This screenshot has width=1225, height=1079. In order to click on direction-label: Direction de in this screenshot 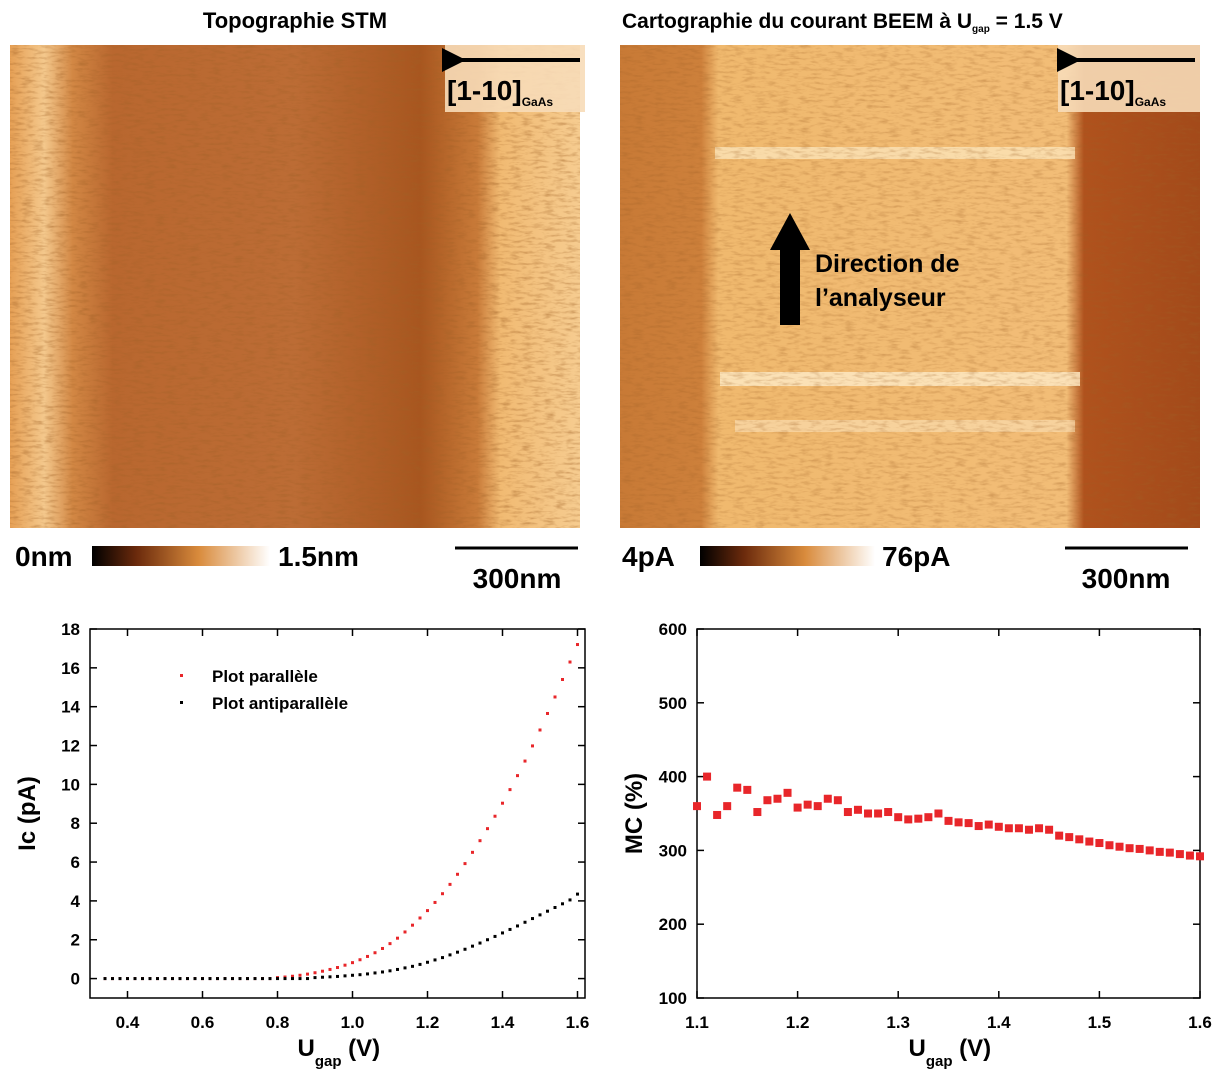, I will do `click(887, 264)`.